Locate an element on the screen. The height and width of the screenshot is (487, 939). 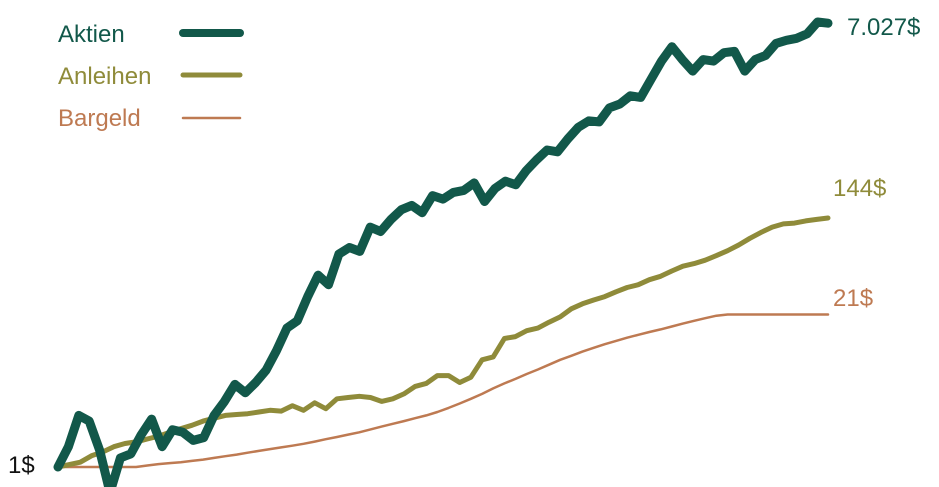
end-label-bargeld: 21$ is located at coordinates (853, 298).